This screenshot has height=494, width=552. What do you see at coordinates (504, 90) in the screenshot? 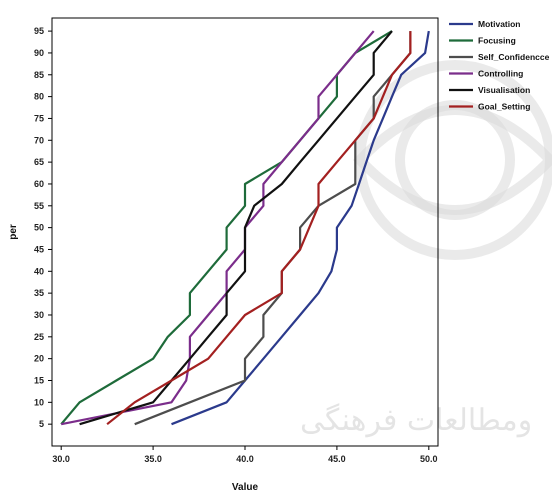
I see `legend-label: Visualisation` at bounding box center [504, 90].